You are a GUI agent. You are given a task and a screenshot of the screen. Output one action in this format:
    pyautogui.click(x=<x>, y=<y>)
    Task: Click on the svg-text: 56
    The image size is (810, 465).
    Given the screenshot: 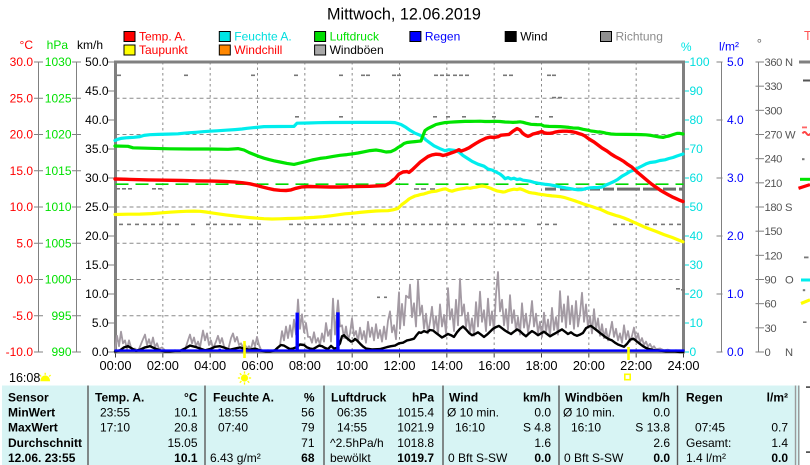 What is the action you would take?
    pyautogui.click(x=308, y=413)
    